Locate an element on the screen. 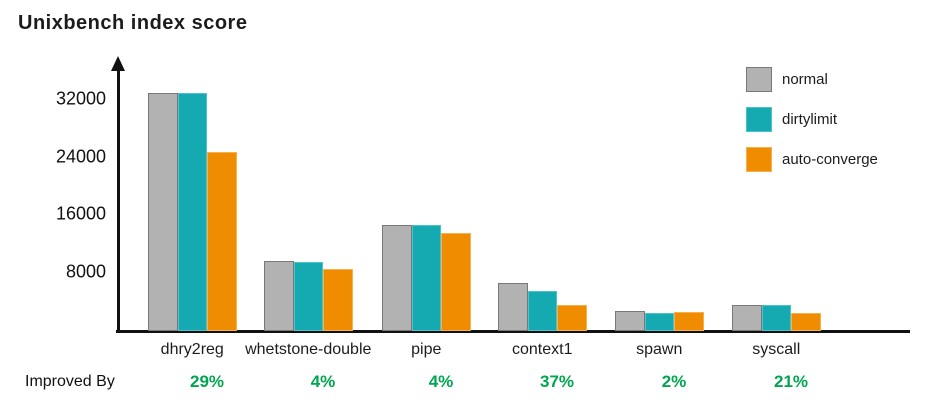  y-tick-label: 8000 is located at coordinates (85, 271).